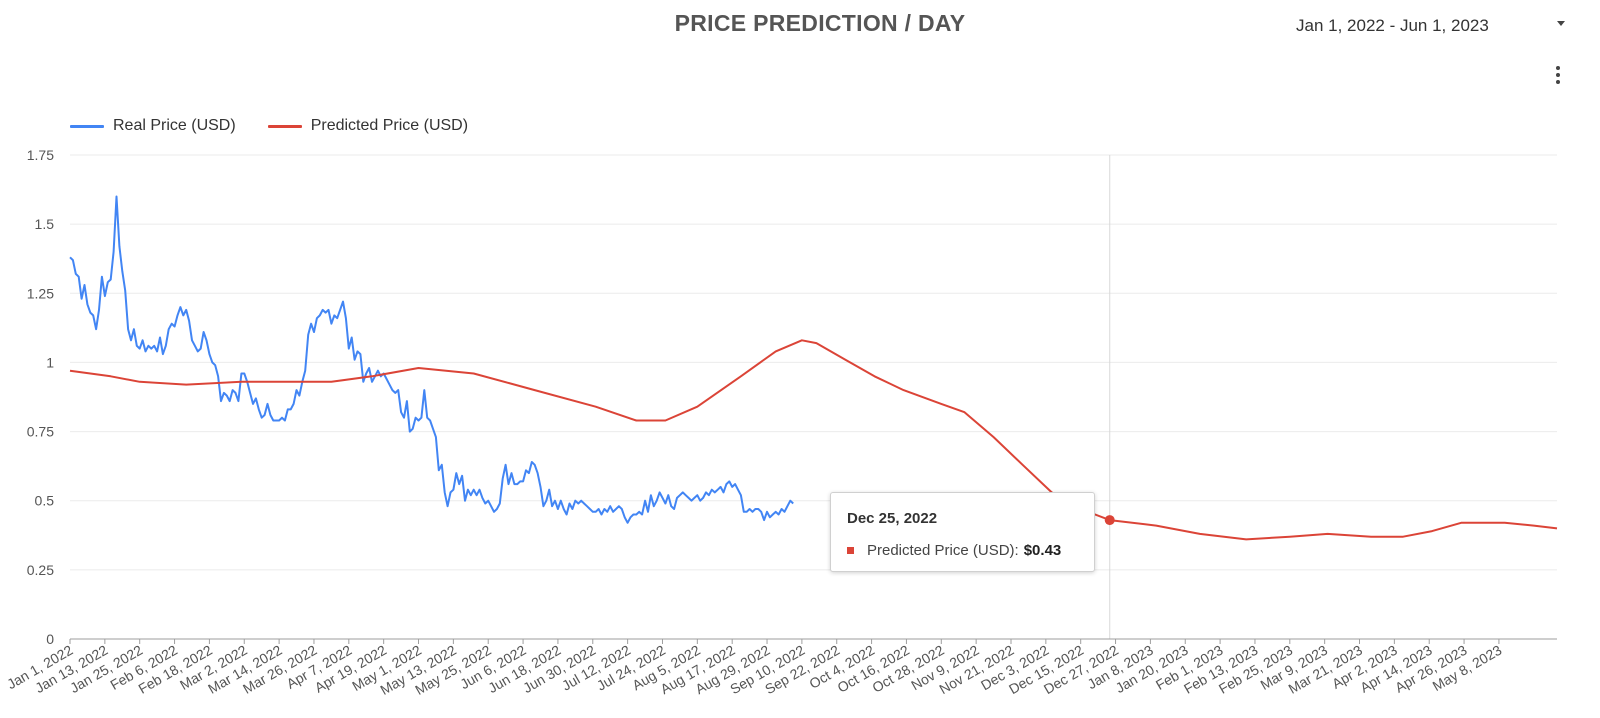  I want to click on chart-legend: Real Price (USD) Predicted Price (USD), so click(285, 126).